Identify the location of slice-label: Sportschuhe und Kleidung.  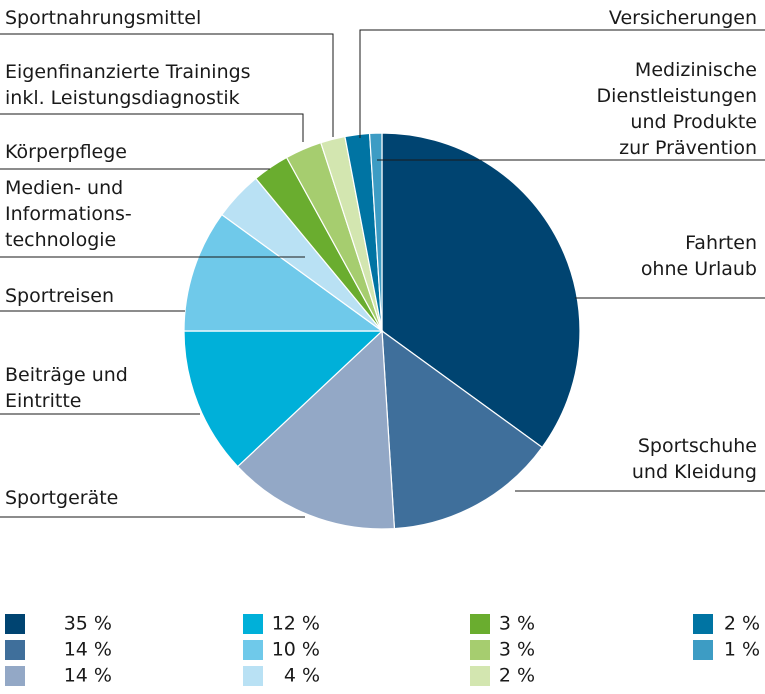
(694, 459).